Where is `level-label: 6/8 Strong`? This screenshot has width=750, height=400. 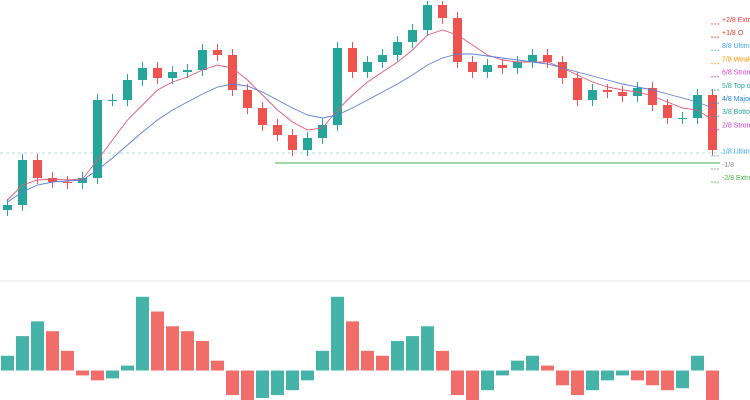
level-label: 6/8 Strong is located at coordinates (736, 73).